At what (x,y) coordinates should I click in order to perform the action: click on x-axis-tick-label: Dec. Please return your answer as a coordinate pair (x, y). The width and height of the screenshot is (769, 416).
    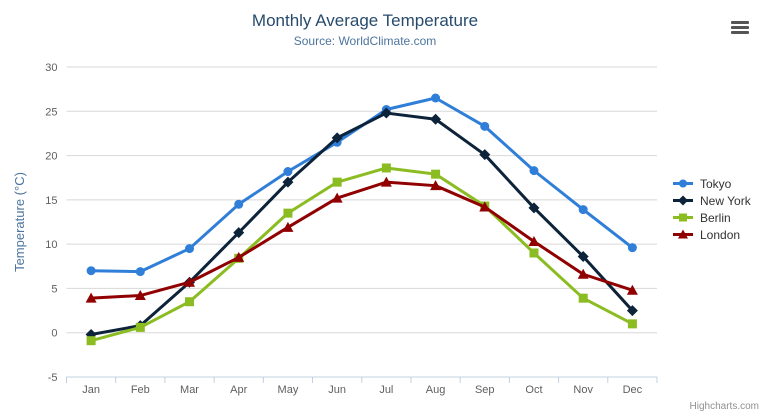
    Looking at the image, I should click on (633, 390).